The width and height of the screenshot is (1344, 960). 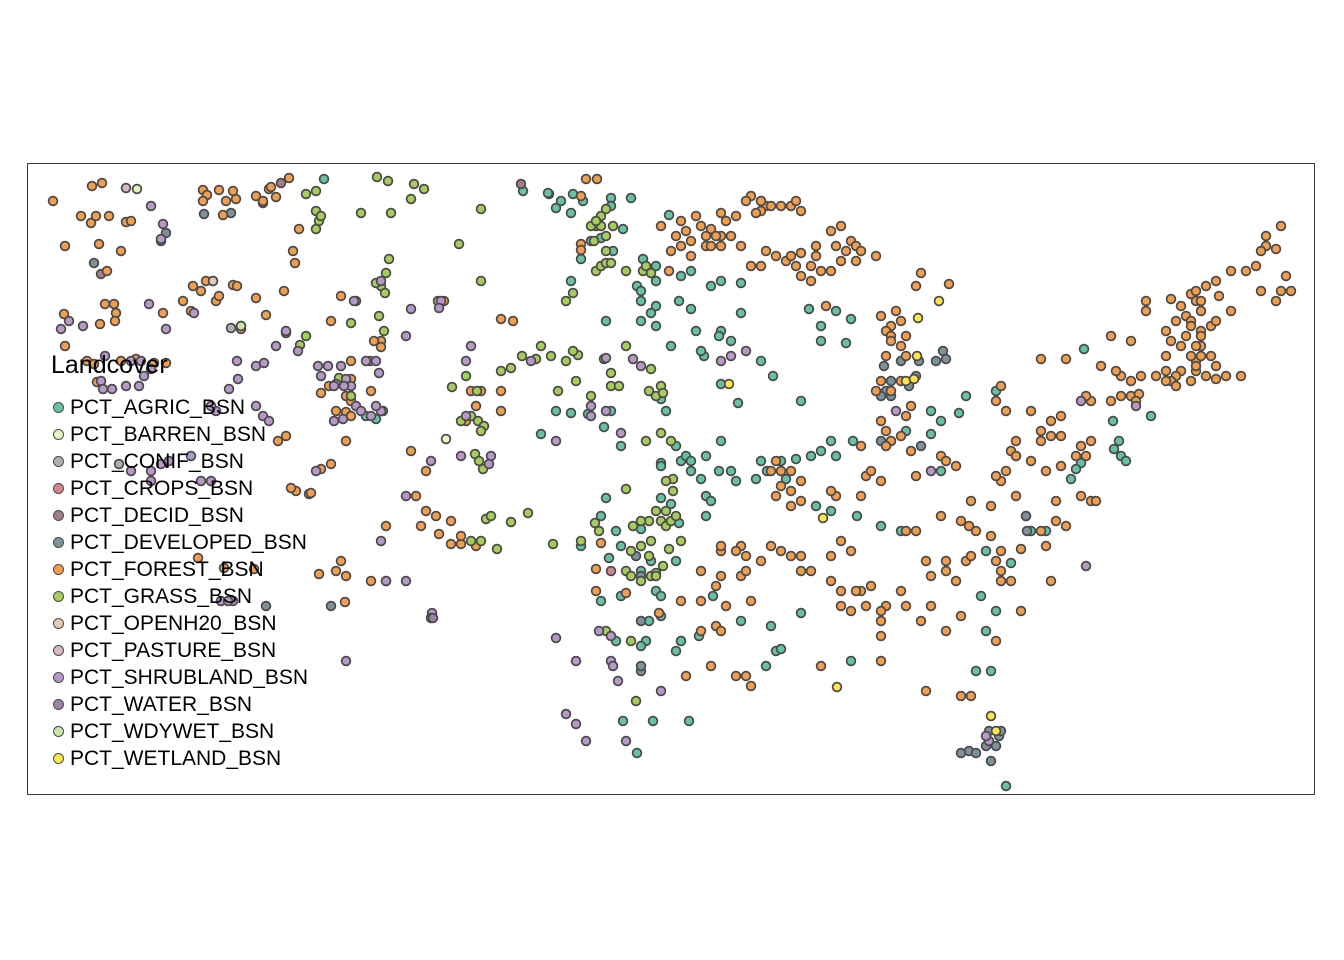 I want to click on legend-label: PCT_CONIF_BSN, so click(x=157, y=461).